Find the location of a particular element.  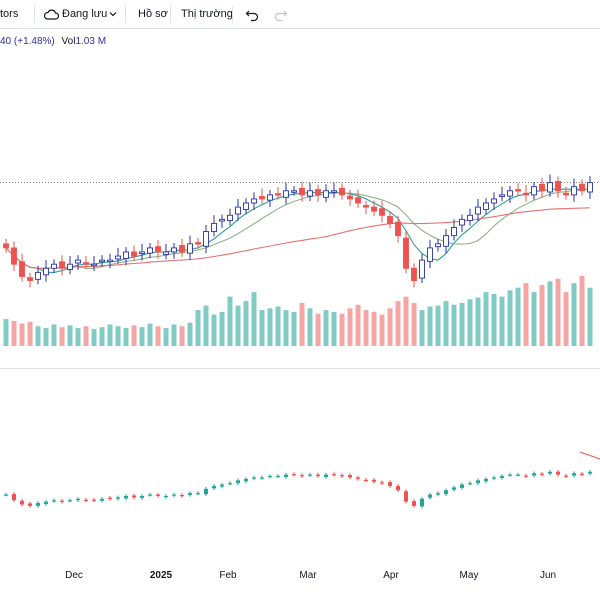

time-axis: Dec 2025 Feb Mar Apr May Jun is located at coordinates (300, 581).